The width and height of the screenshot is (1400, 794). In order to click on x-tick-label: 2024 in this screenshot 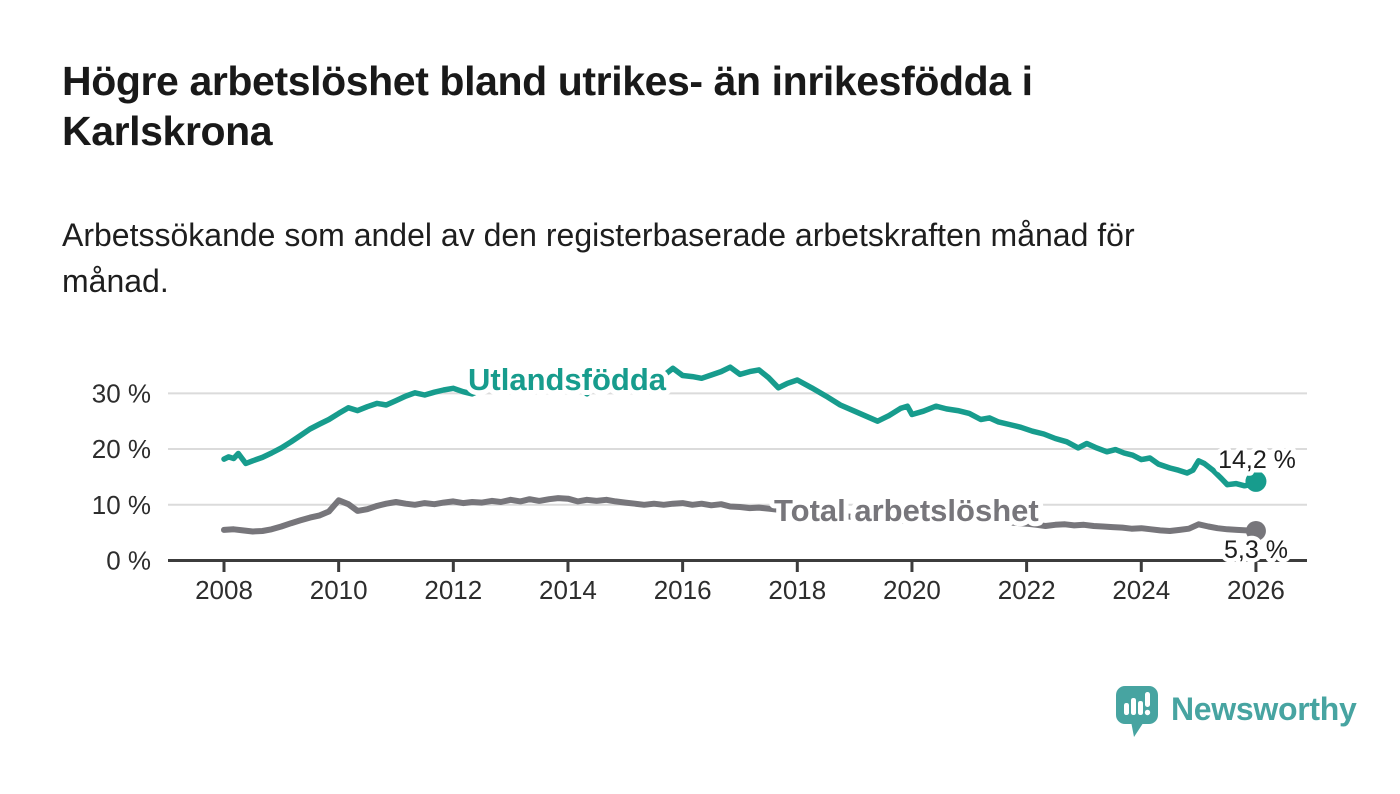, I will do `click(1141, 590)`.